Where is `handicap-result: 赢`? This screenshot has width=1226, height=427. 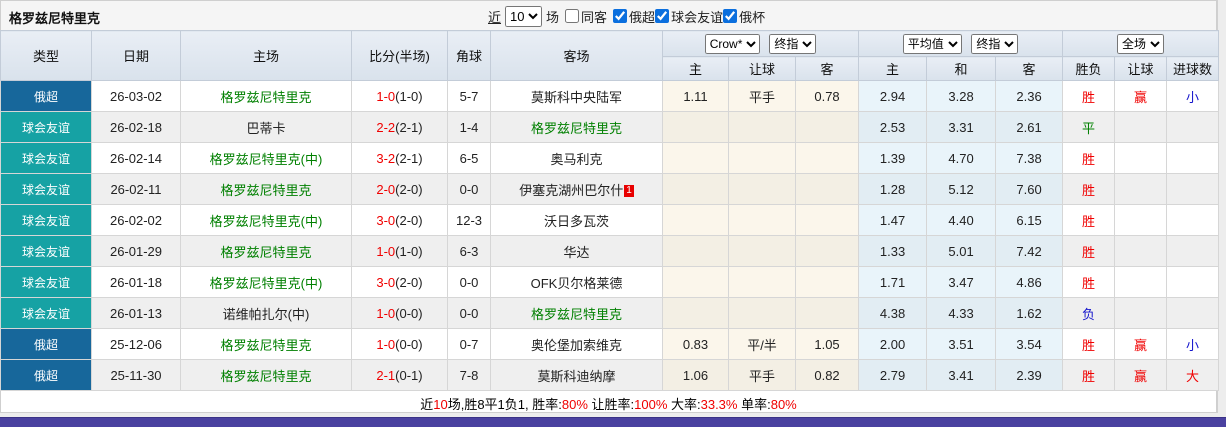 handicap-result: 赢 is located at coordinates (1141, 375).